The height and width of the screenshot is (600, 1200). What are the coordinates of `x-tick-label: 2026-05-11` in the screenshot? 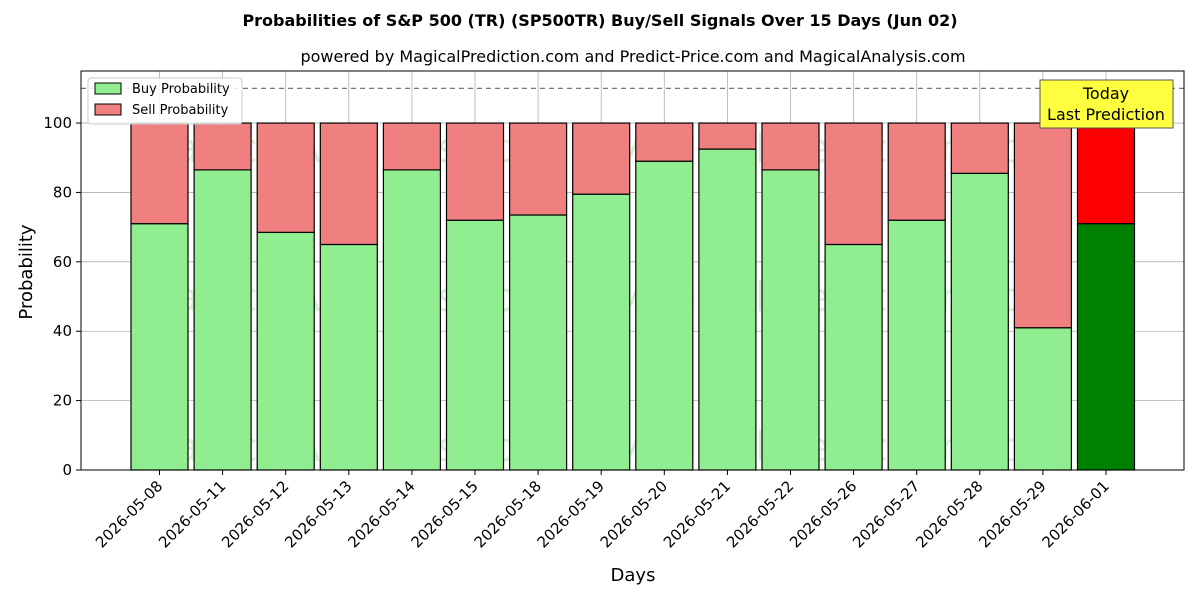 It's located at (192, 514).